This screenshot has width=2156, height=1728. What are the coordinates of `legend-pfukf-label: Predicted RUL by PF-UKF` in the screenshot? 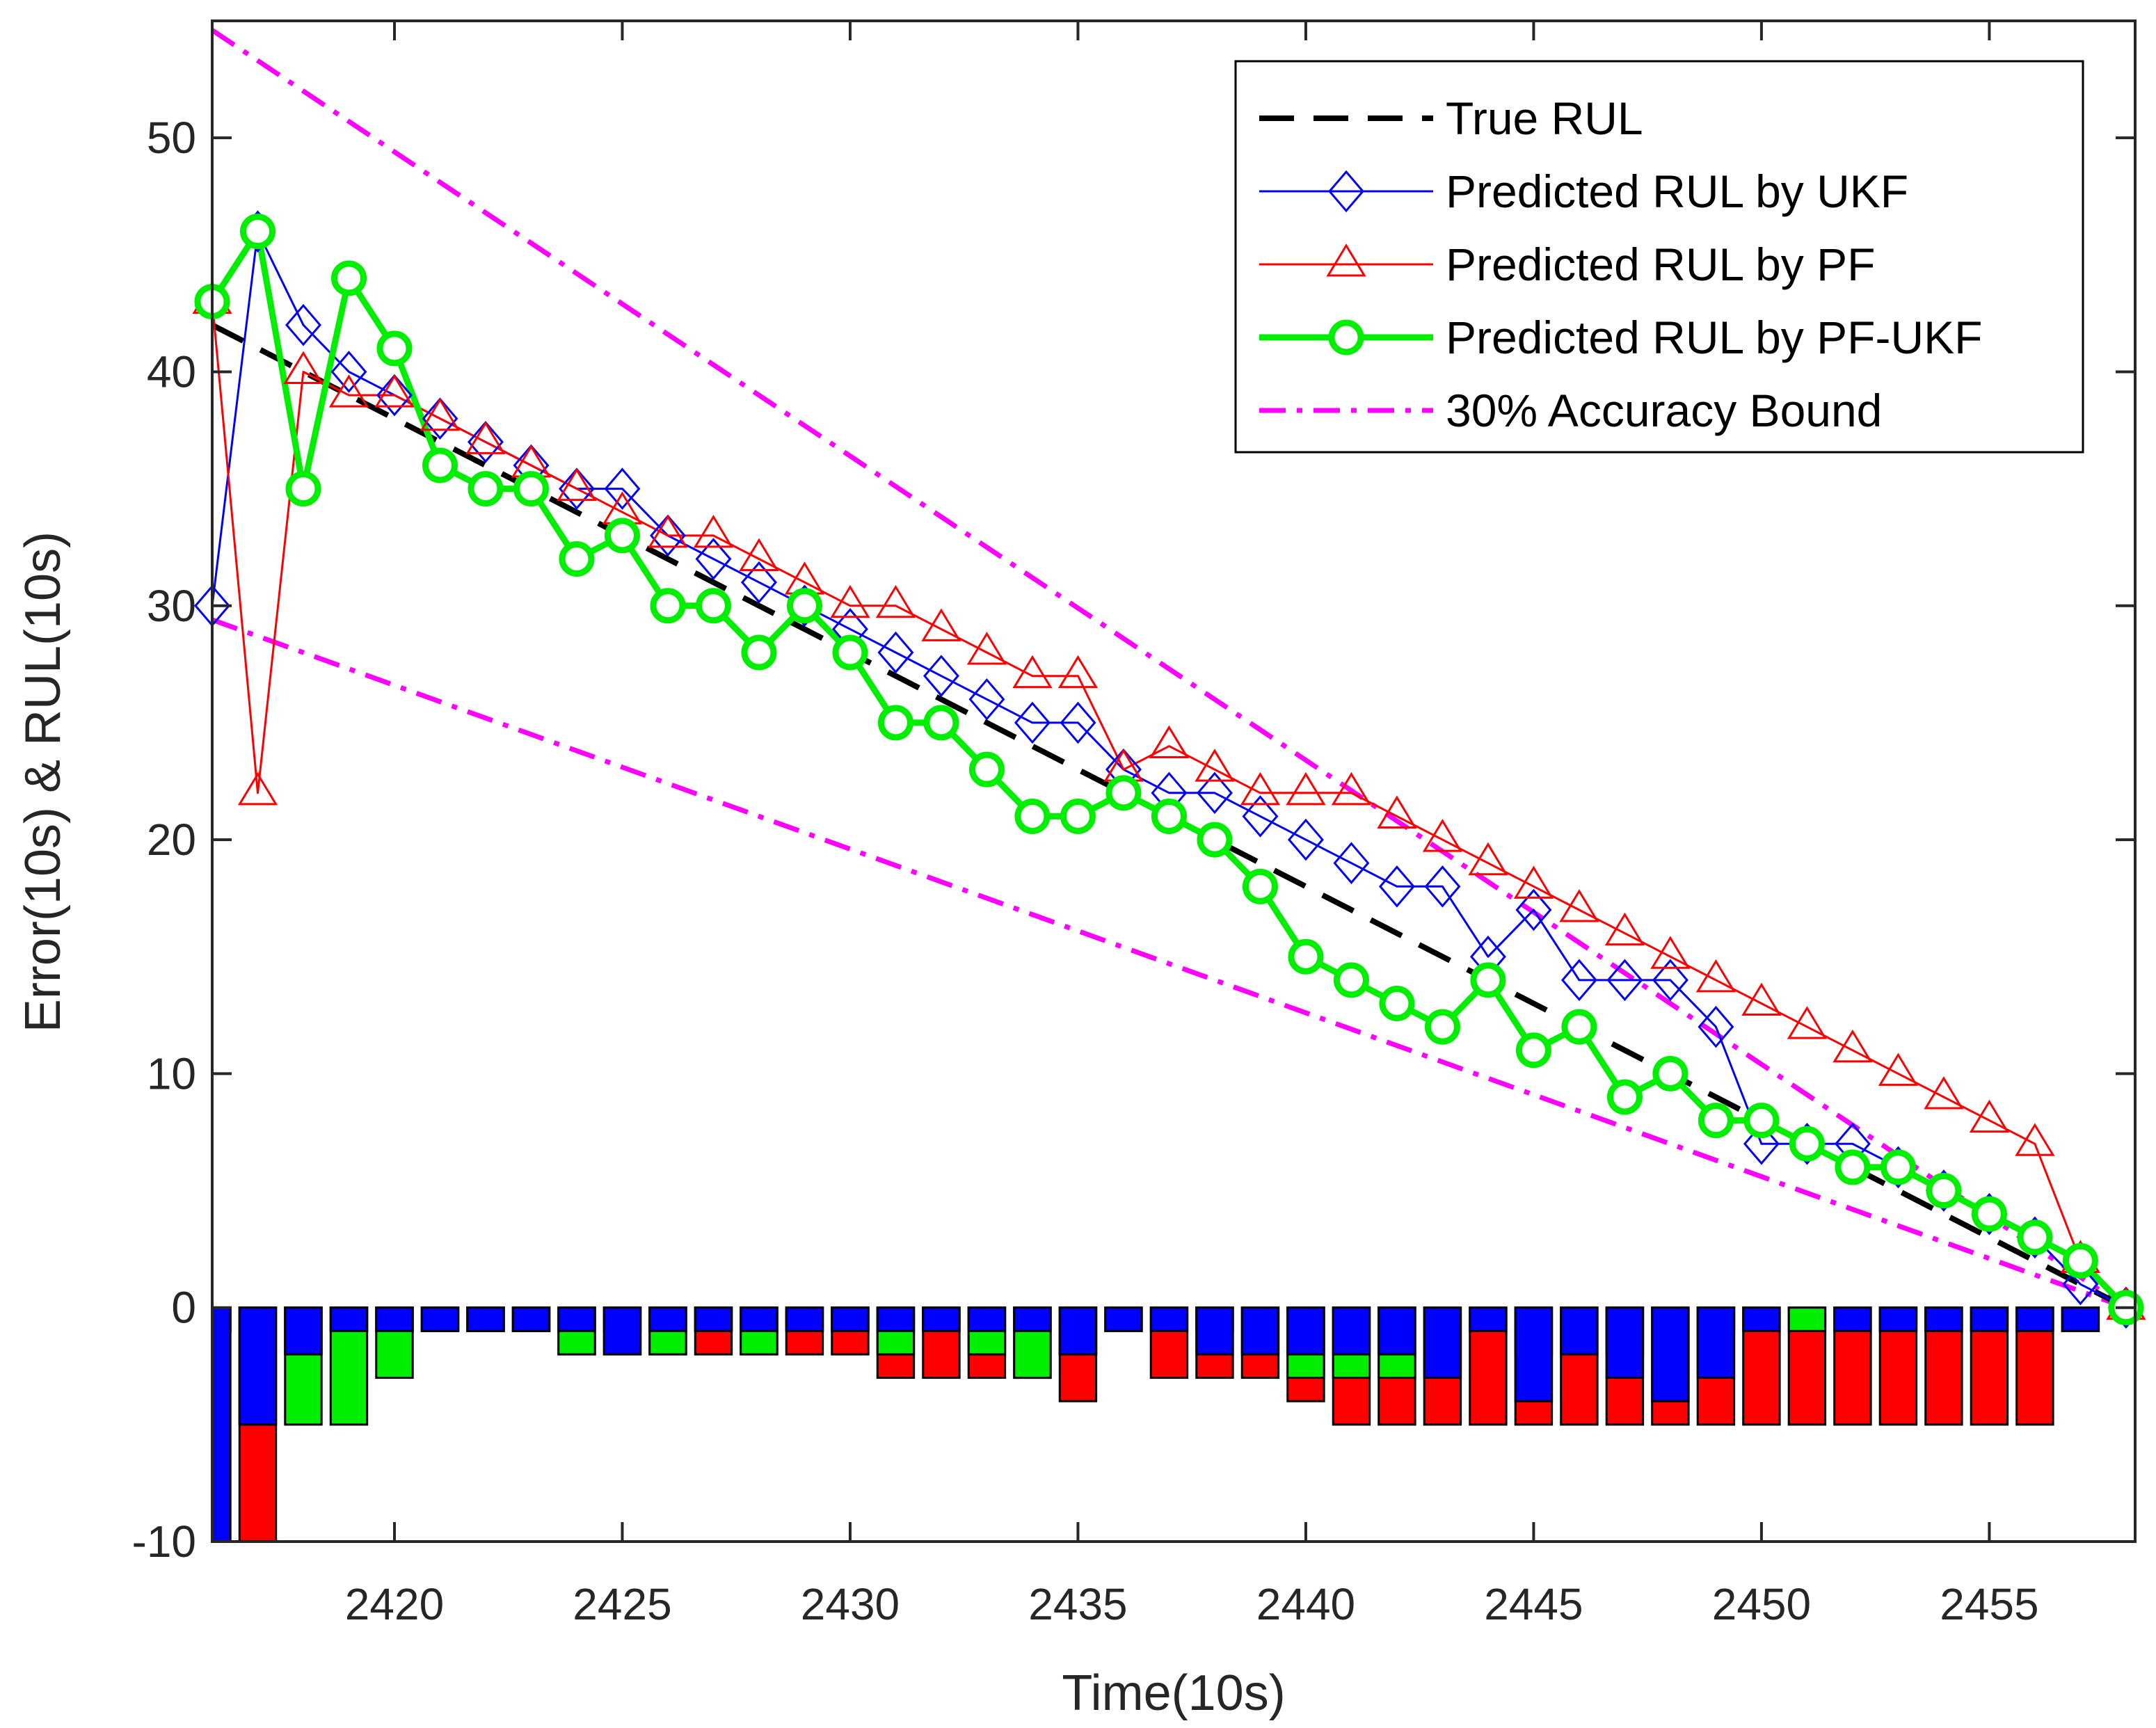 It's located at (1714, 337).